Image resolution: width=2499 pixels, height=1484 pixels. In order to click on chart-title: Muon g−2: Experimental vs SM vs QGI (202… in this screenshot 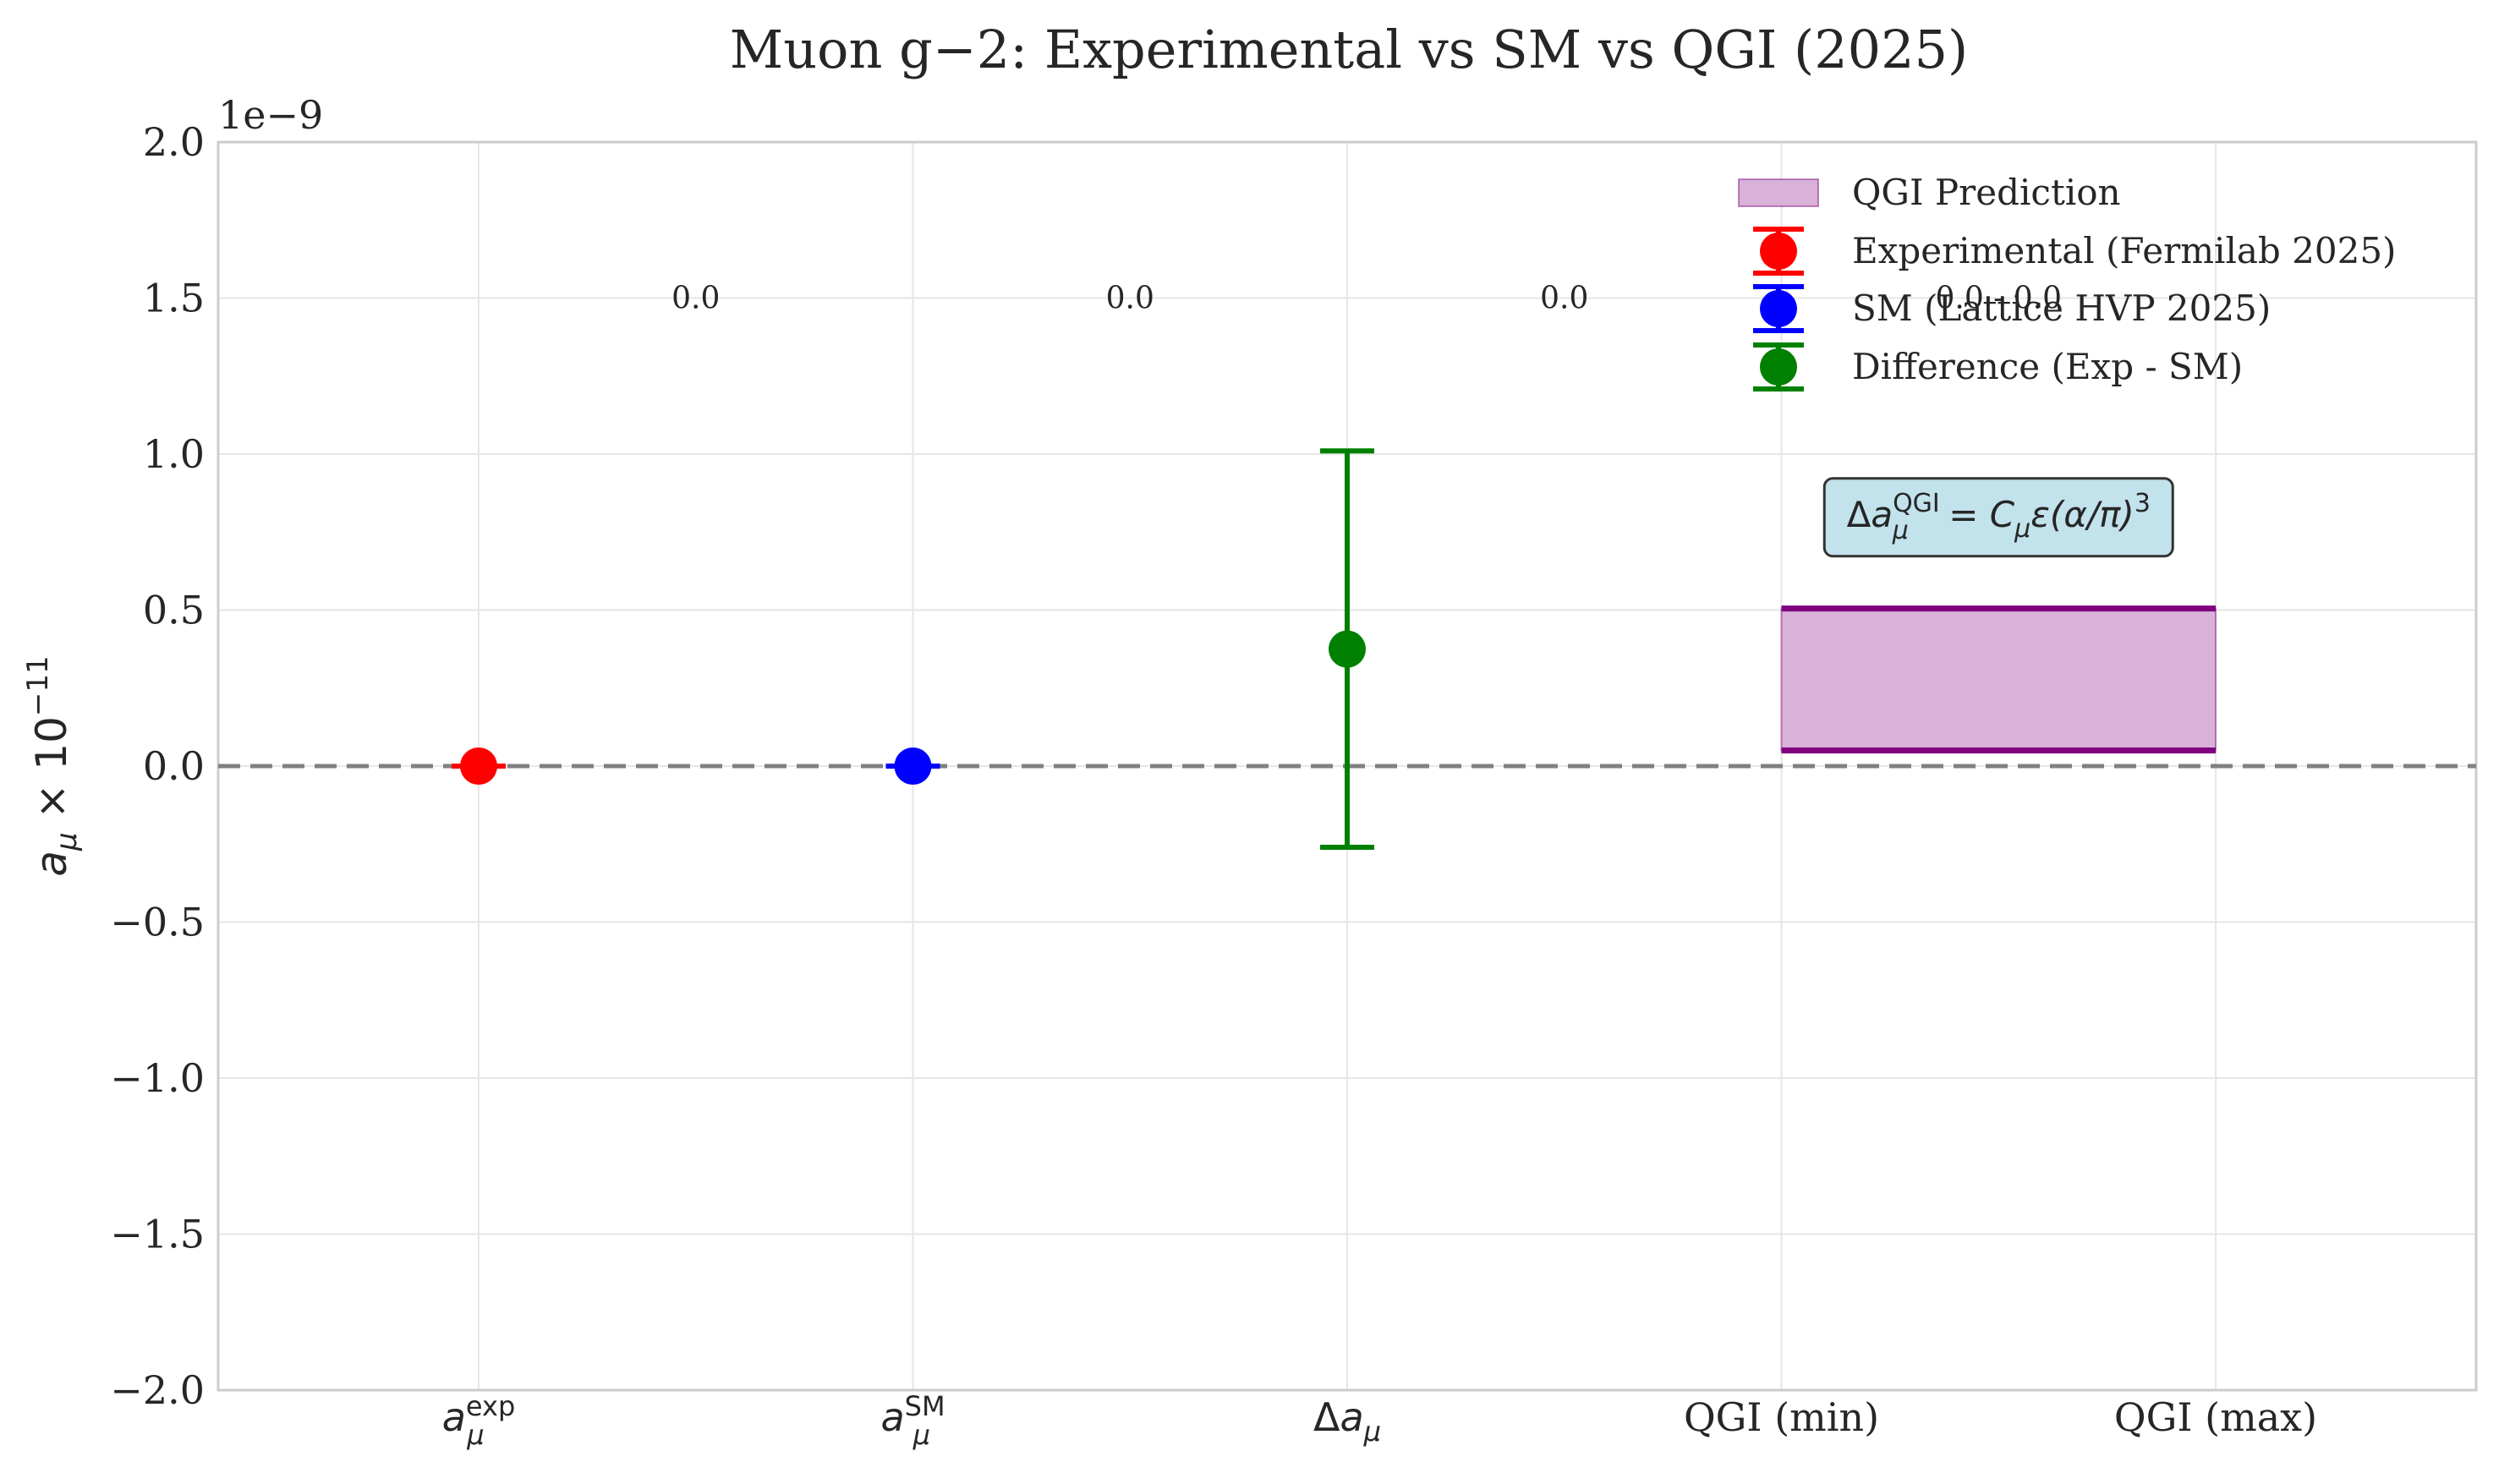, I will do `click(1349, 49)`.